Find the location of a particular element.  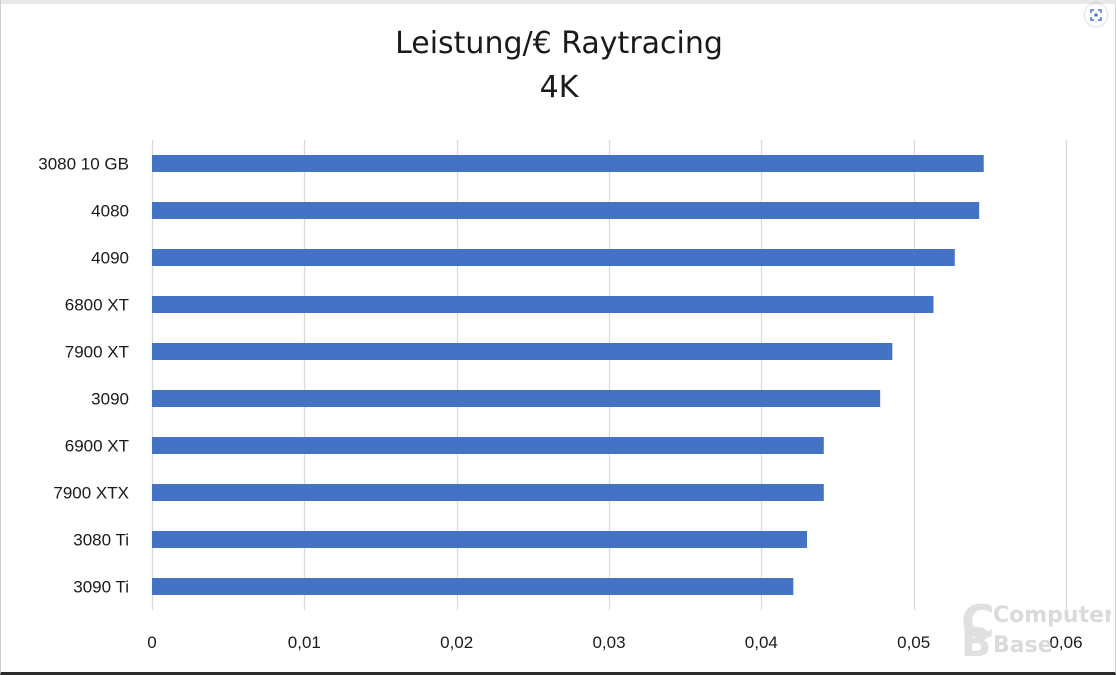

x-tick-label-6: 0,06 is located at coordinates (1065, 642).